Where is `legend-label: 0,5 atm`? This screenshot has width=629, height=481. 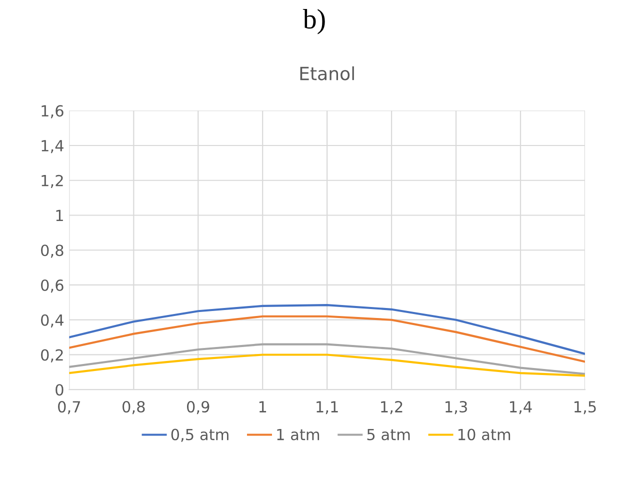
legend-label: 0,5 atm is located at coordinates (199, 435).